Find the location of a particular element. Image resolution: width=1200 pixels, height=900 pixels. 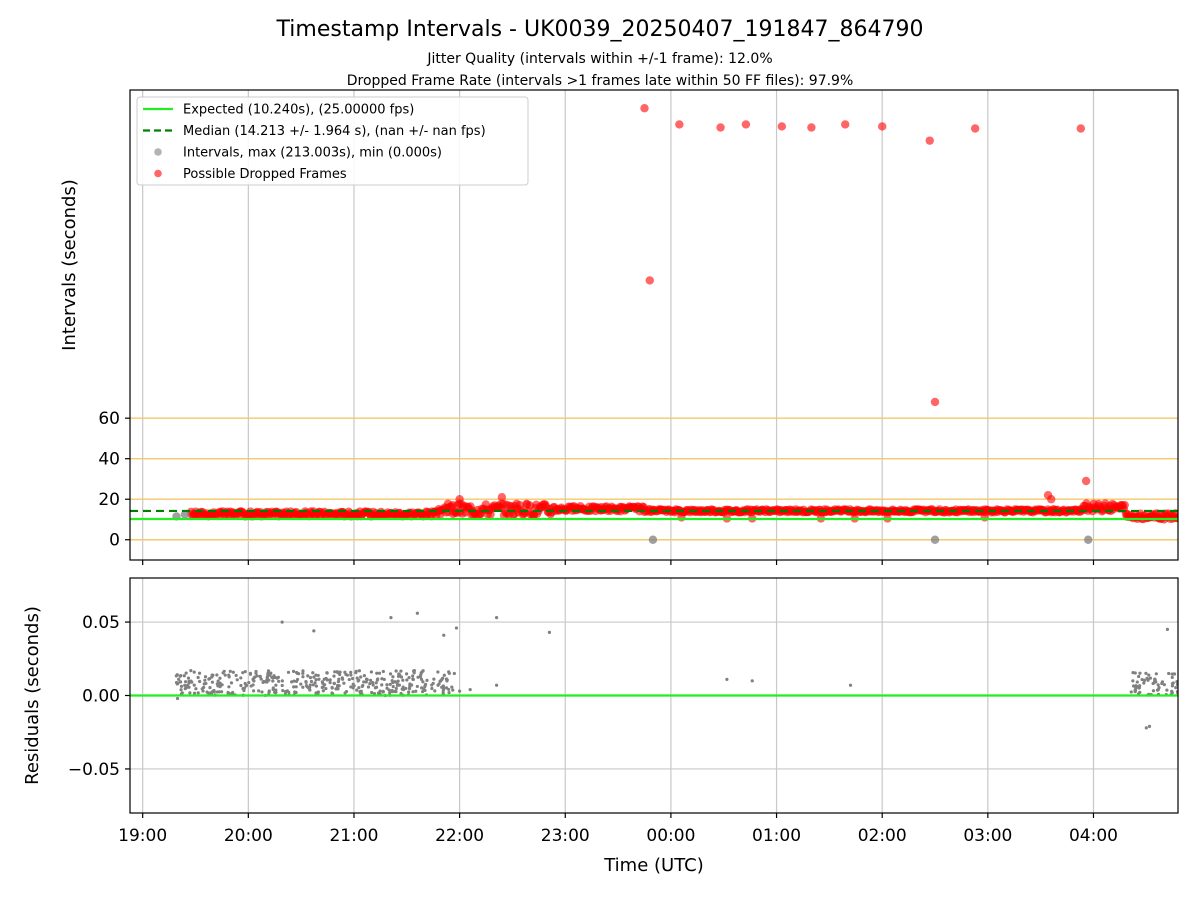

x-tick-label: 03:00 is located at coordinates (987, 836).